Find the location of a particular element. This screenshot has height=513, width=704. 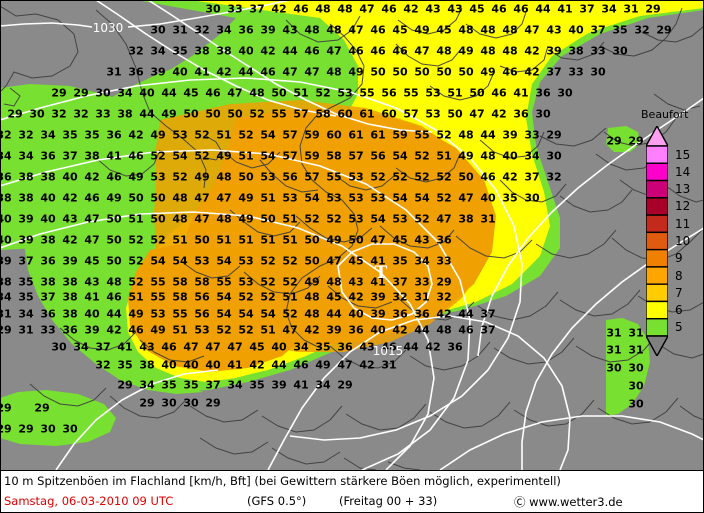

legend-tick: 8 is located at coordinates (679, 275).